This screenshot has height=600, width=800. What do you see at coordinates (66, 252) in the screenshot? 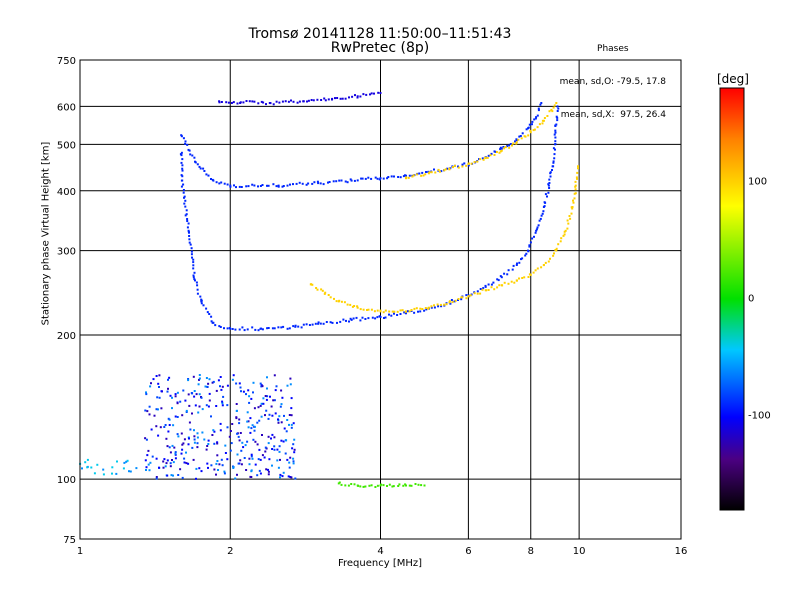
I see `y-tick-label: 300` at bounding box center [66, 252].